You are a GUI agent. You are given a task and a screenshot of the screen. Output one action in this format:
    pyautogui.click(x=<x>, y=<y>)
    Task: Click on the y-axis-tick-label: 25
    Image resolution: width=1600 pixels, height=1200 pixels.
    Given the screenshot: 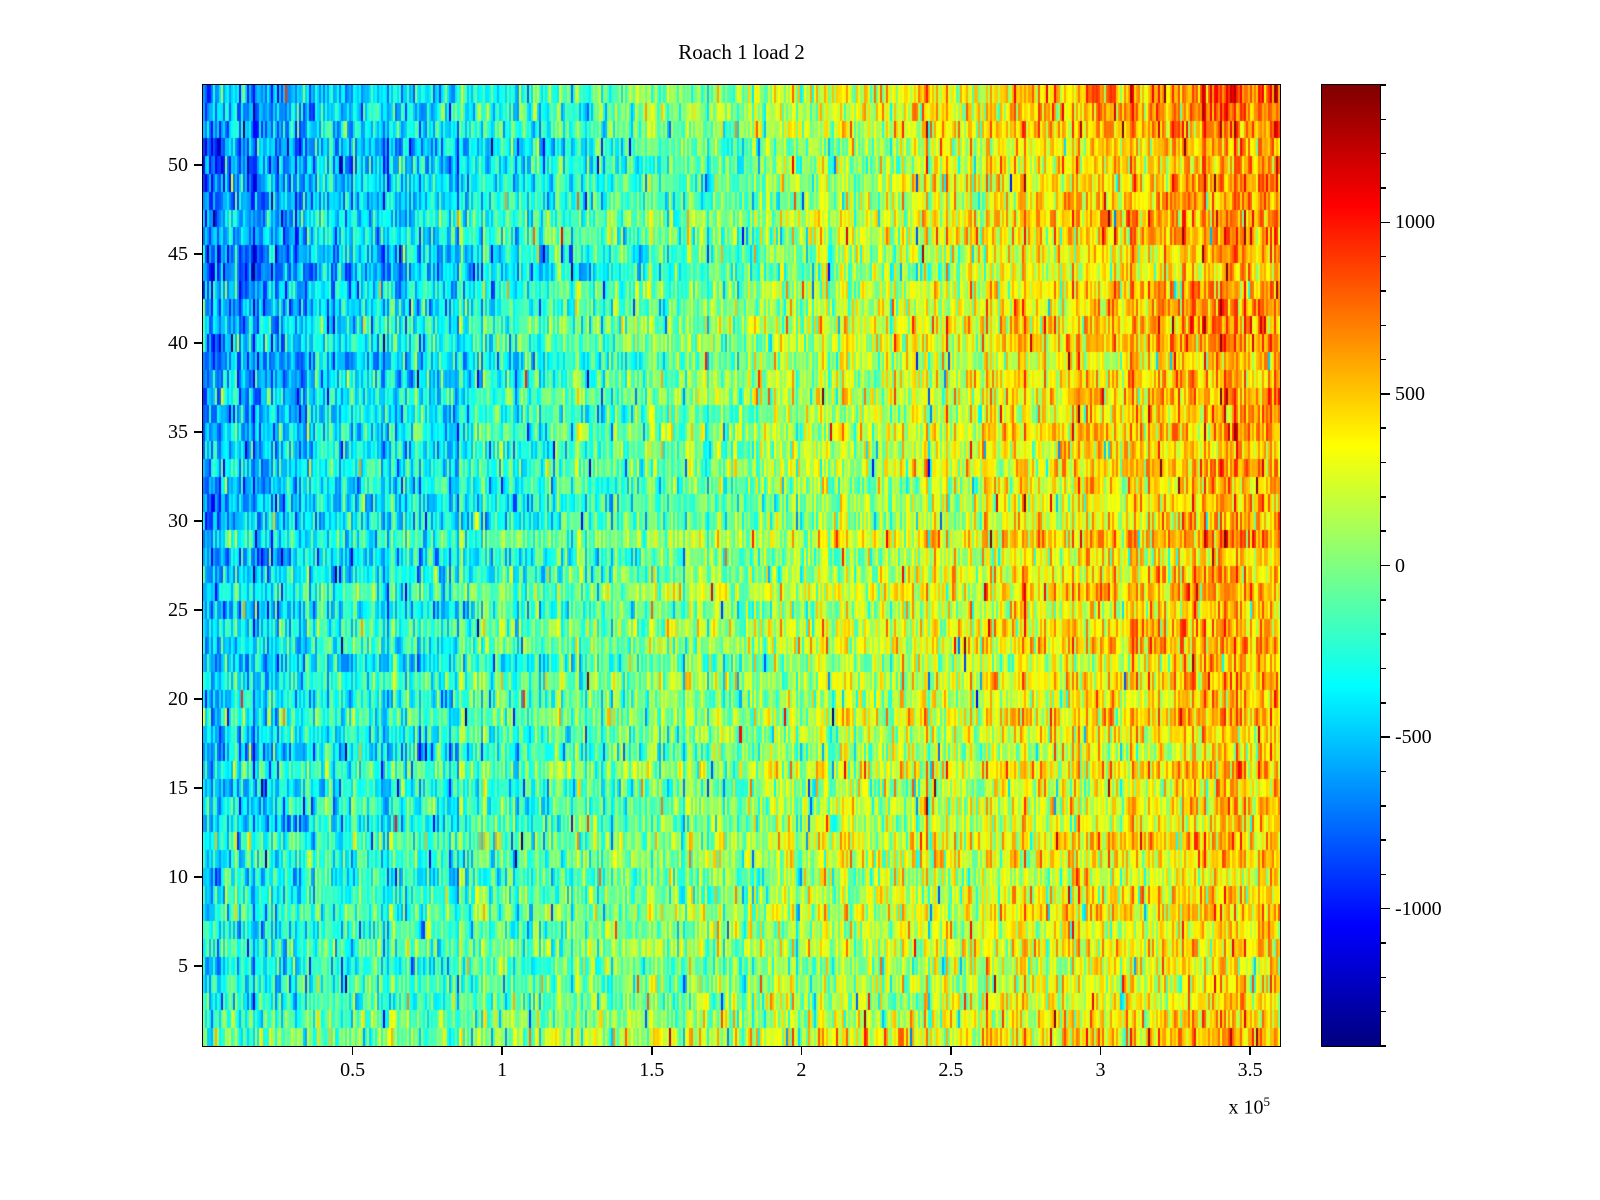 What is the action you would take?
    pyautogui.click(x=178, y=609)
    